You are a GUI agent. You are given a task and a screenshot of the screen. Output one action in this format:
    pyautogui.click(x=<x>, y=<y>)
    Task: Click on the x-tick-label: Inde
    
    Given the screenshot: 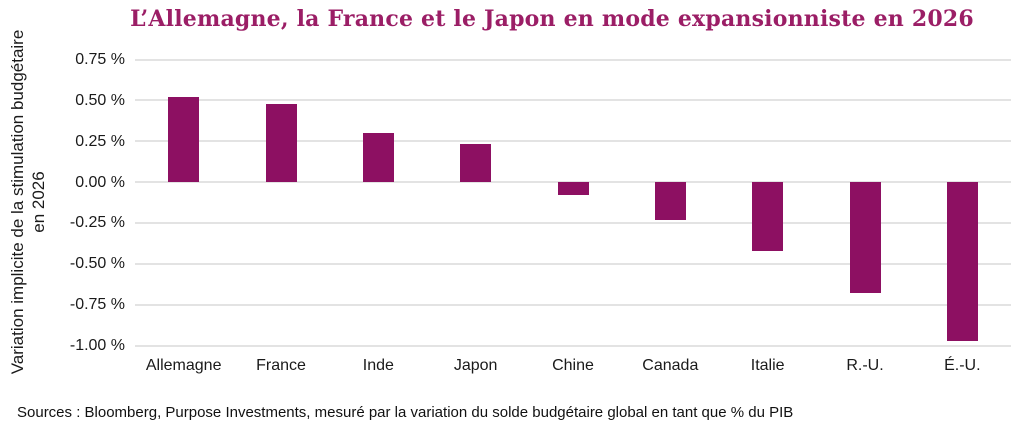 What is the action you would take?
    pyautogui.click(x=378, y=365)
    